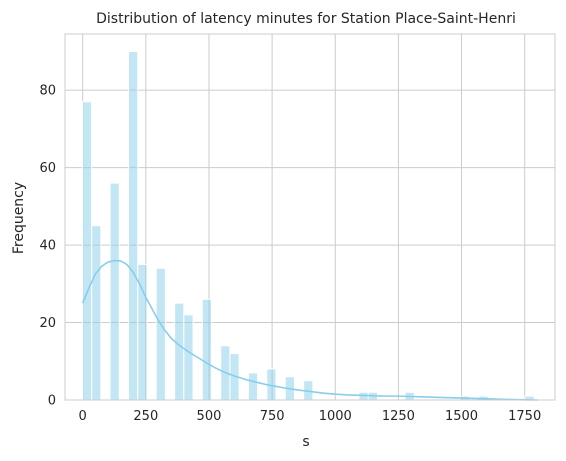 This screenshot has width=566, height=461. Describe the element at coordinates (52, 401) in the screenshot. I see `y-tick-label: 0` at that location.